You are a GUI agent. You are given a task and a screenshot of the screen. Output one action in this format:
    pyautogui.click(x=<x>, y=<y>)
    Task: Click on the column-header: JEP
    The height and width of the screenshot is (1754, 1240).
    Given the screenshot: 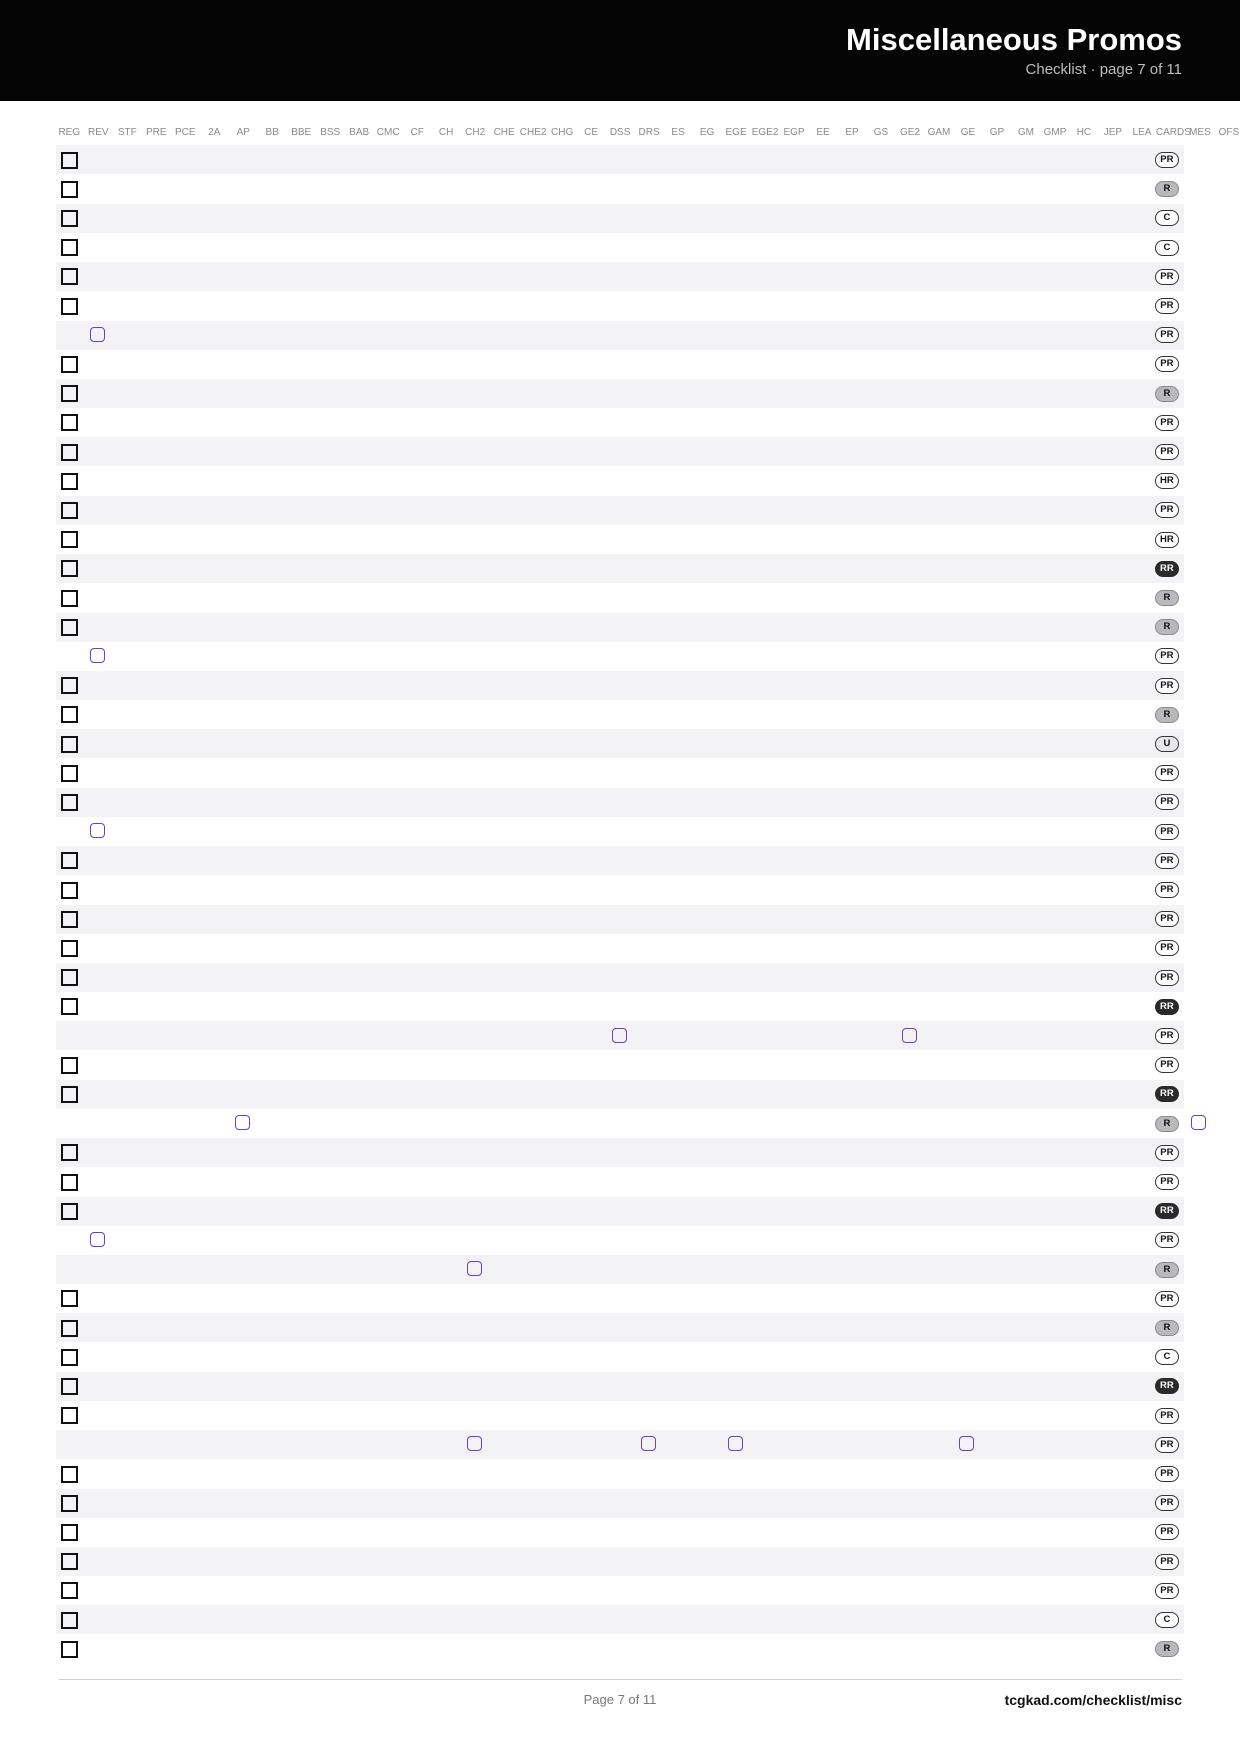 What is the action you would take?
    pyautogui.click(x=1113, y=132)
    